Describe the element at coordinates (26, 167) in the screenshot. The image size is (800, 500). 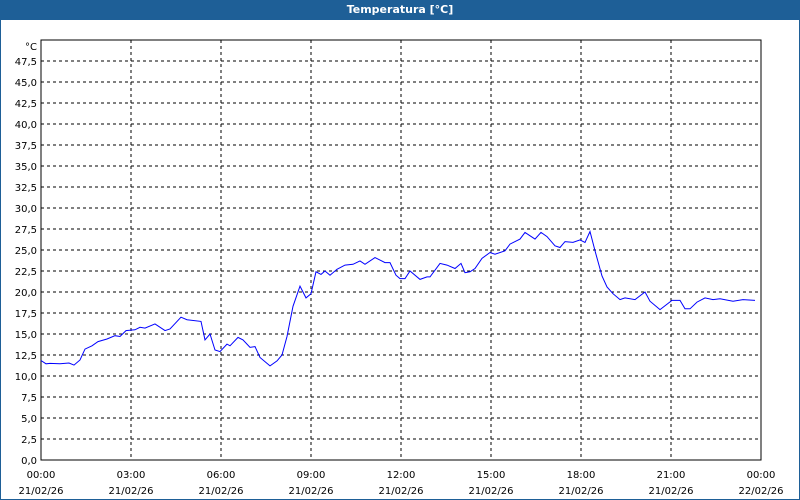
I see `y-tick-label: 35,0` at that location.